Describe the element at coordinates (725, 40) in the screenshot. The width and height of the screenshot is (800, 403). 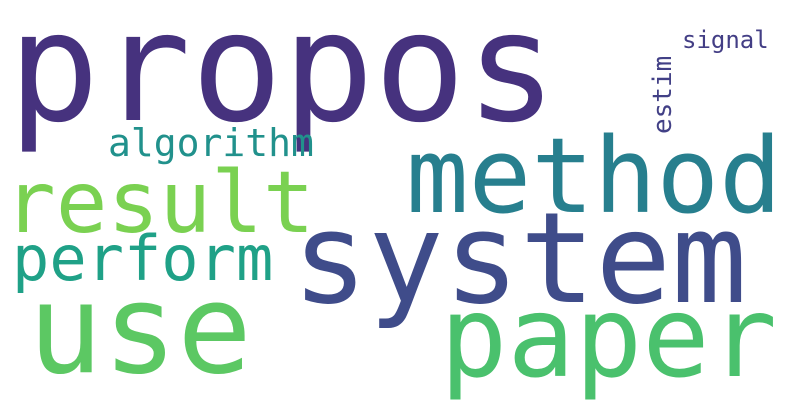
I see `word-signal: signal` at that location.